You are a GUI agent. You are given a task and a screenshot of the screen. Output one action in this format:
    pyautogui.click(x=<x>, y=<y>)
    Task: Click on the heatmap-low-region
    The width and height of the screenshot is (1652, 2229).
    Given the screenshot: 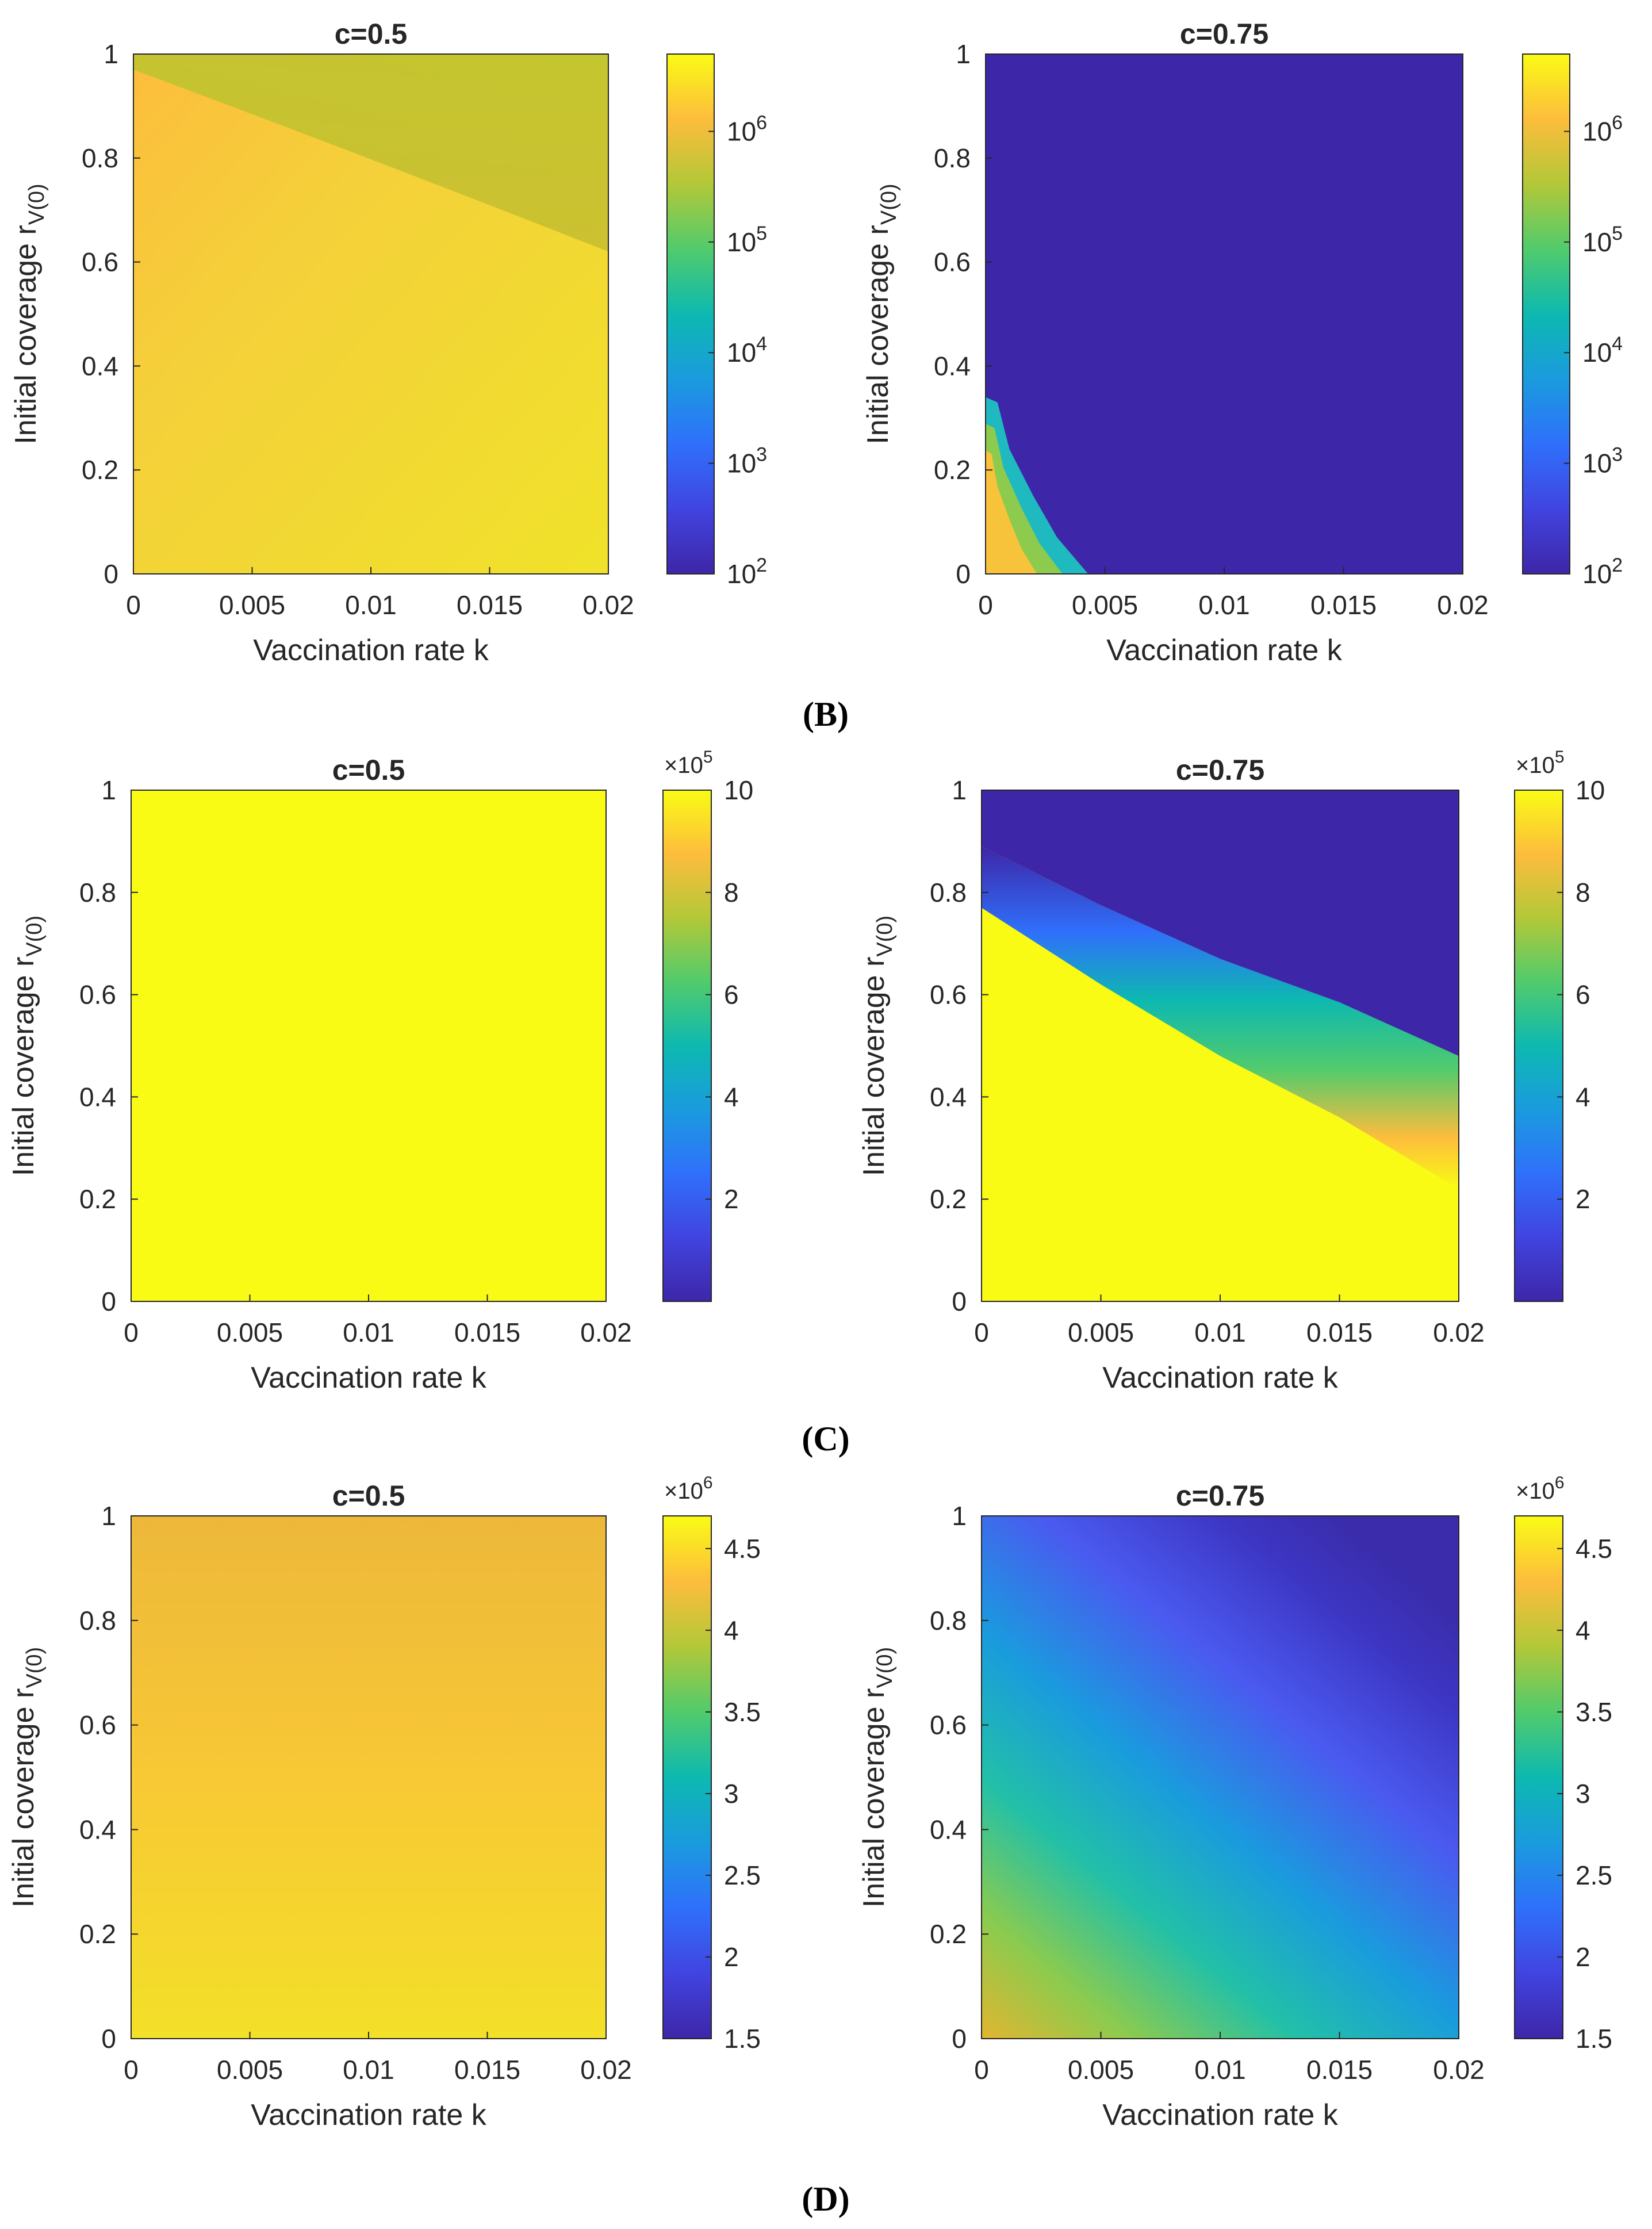 What is the action you would take?
    pyautogui.click(x=370, y=153)
    